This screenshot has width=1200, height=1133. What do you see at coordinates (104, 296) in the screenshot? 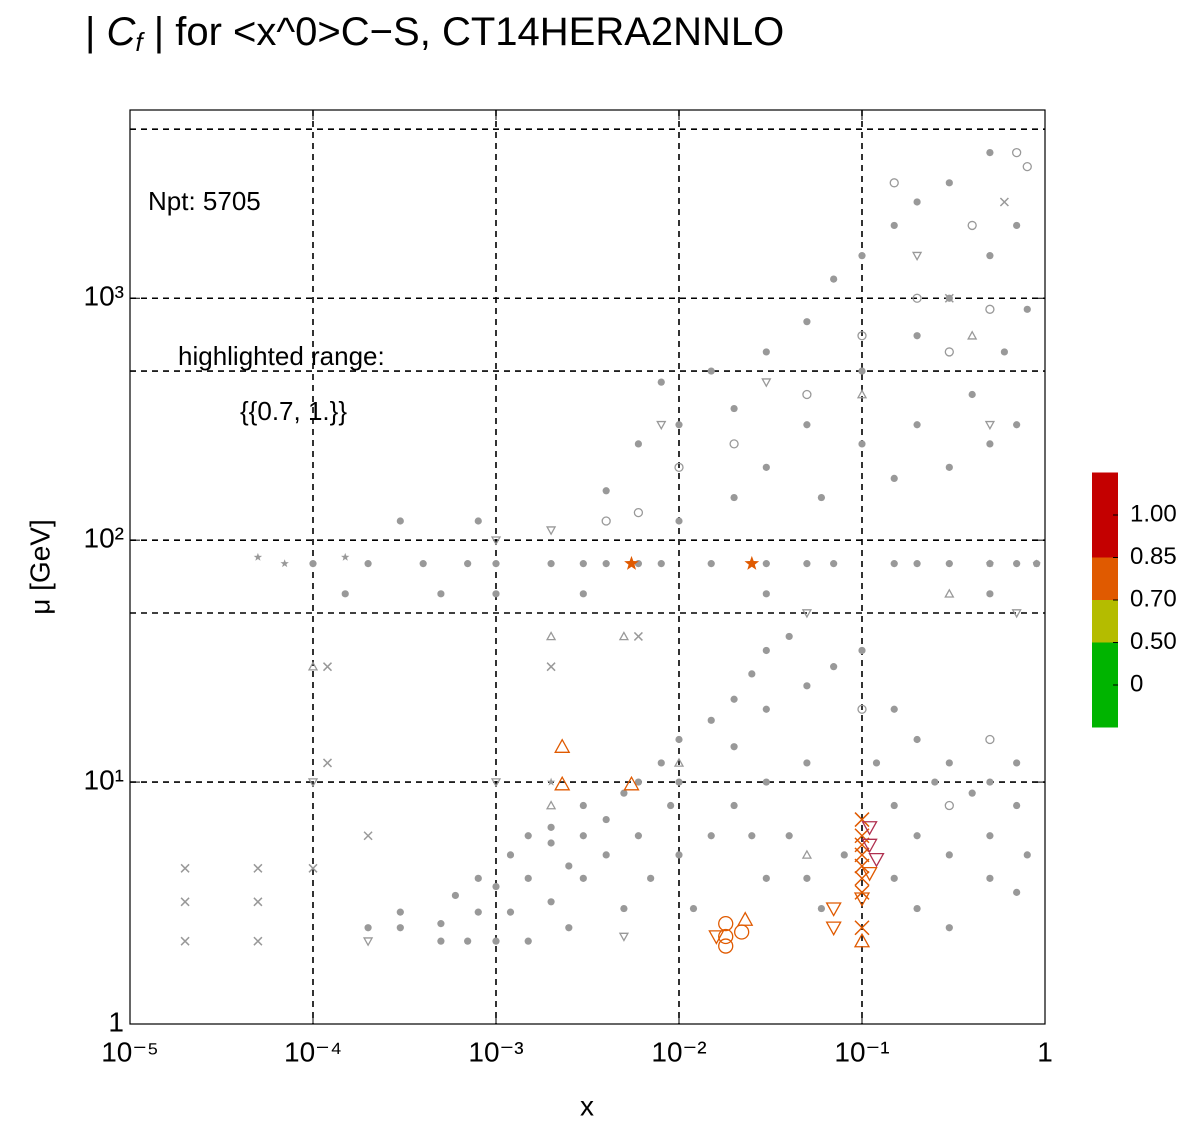
I see `y-tick-label: 10³` at bounding box center [104, 296].